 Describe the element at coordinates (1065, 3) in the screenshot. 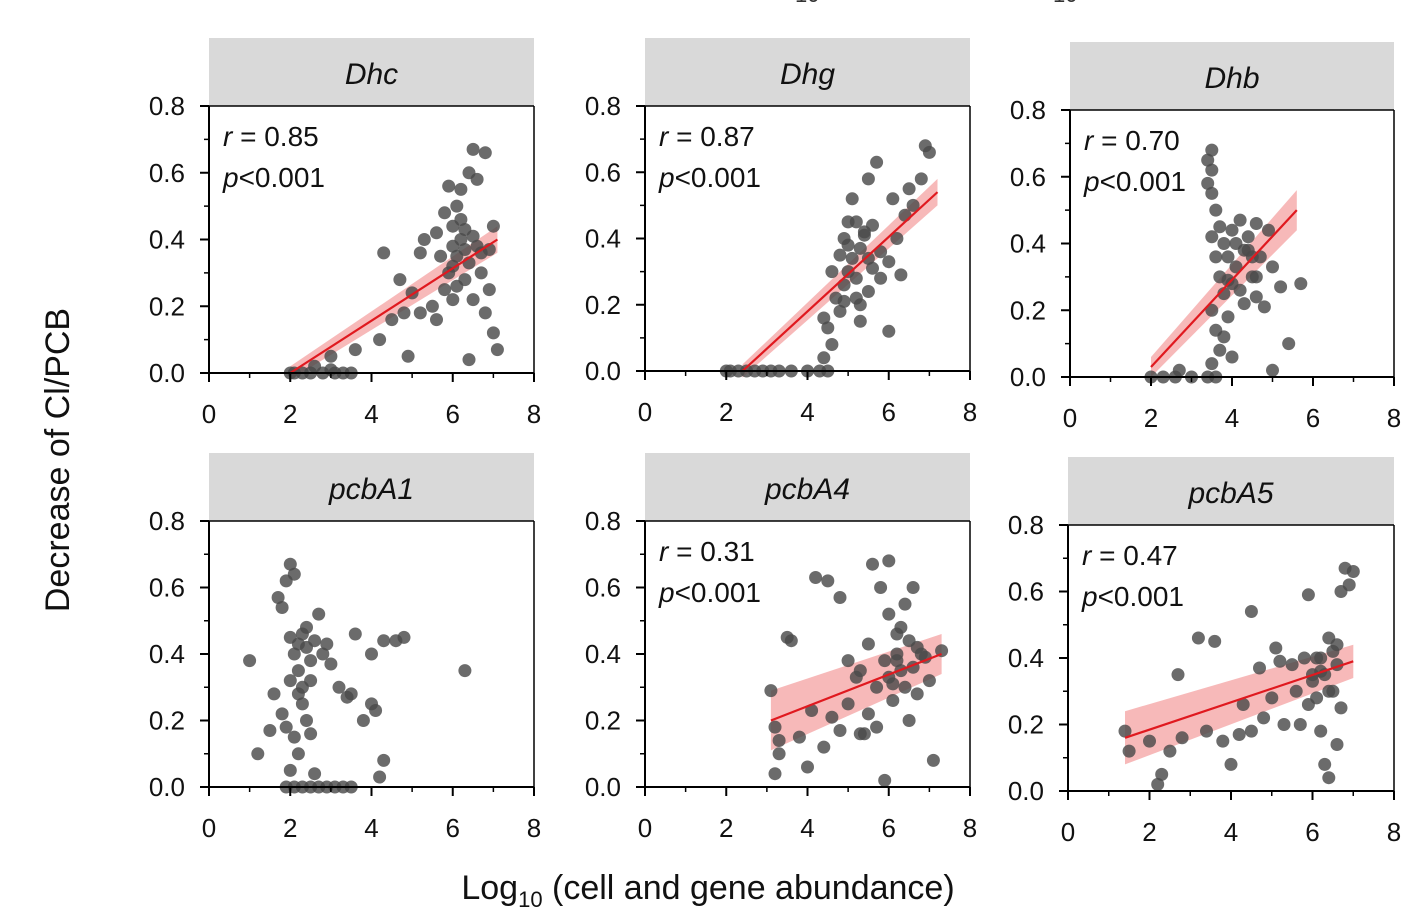

I see `top-fragment-sub-right: 10` at that location.